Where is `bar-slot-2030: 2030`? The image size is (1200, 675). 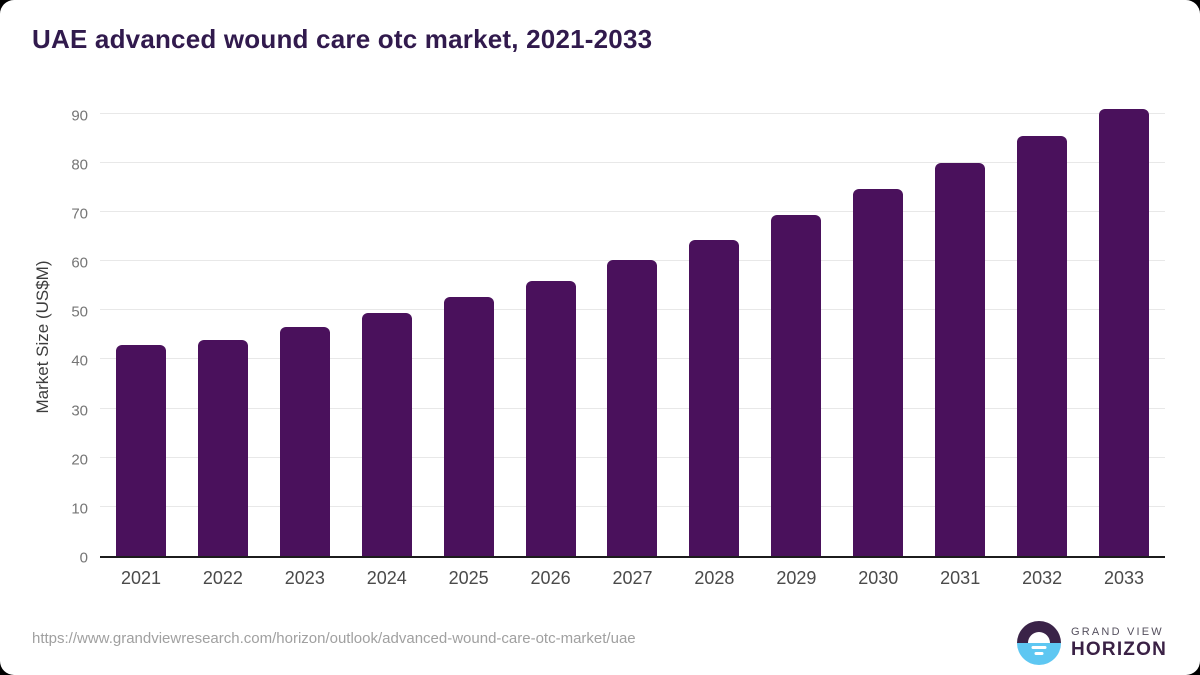
bar-slot-2030: 2030 is located at coordinates (878, 344).